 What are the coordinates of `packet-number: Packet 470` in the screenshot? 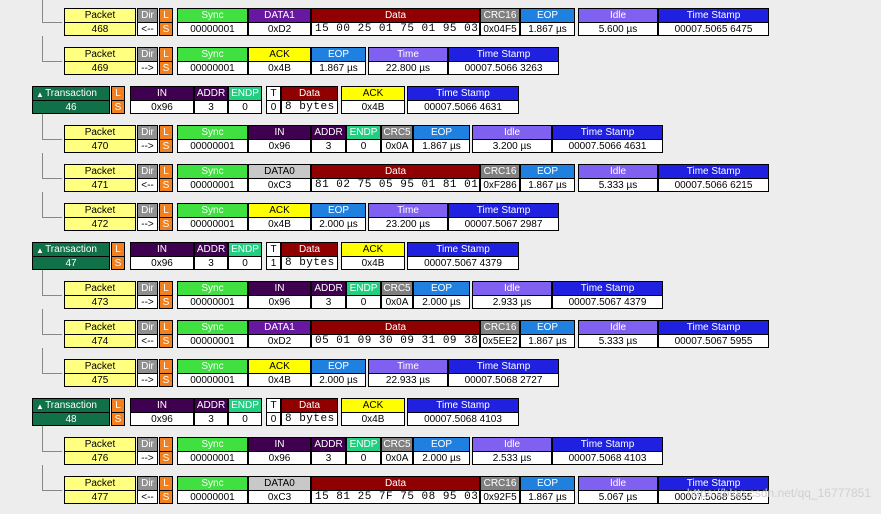 It's located at (100, 139).